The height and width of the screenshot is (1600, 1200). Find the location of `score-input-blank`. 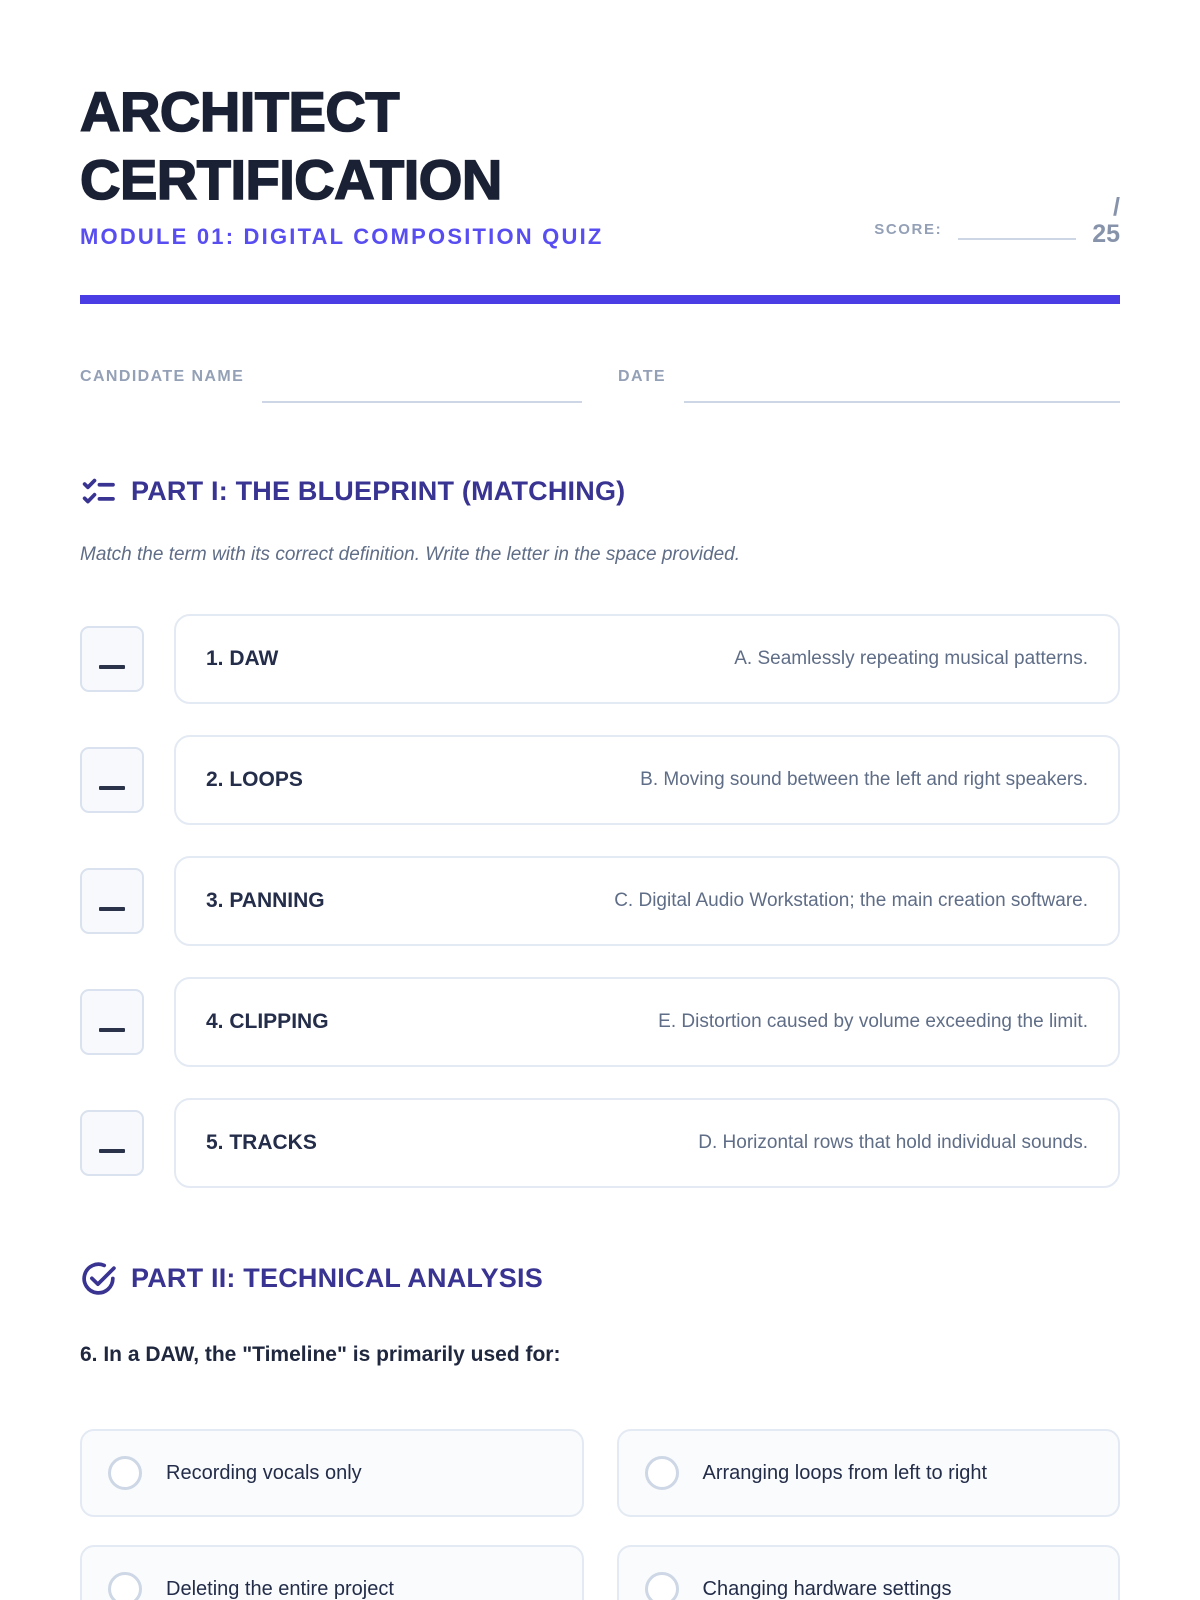

score-input-blank is located at coordinates (1017, 225).